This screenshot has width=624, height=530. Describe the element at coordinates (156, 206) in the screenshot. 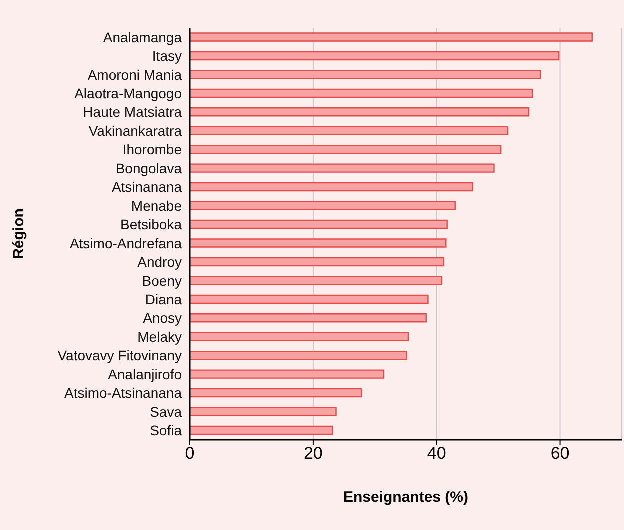

I see `y-tick-label: Menabe` at that location.